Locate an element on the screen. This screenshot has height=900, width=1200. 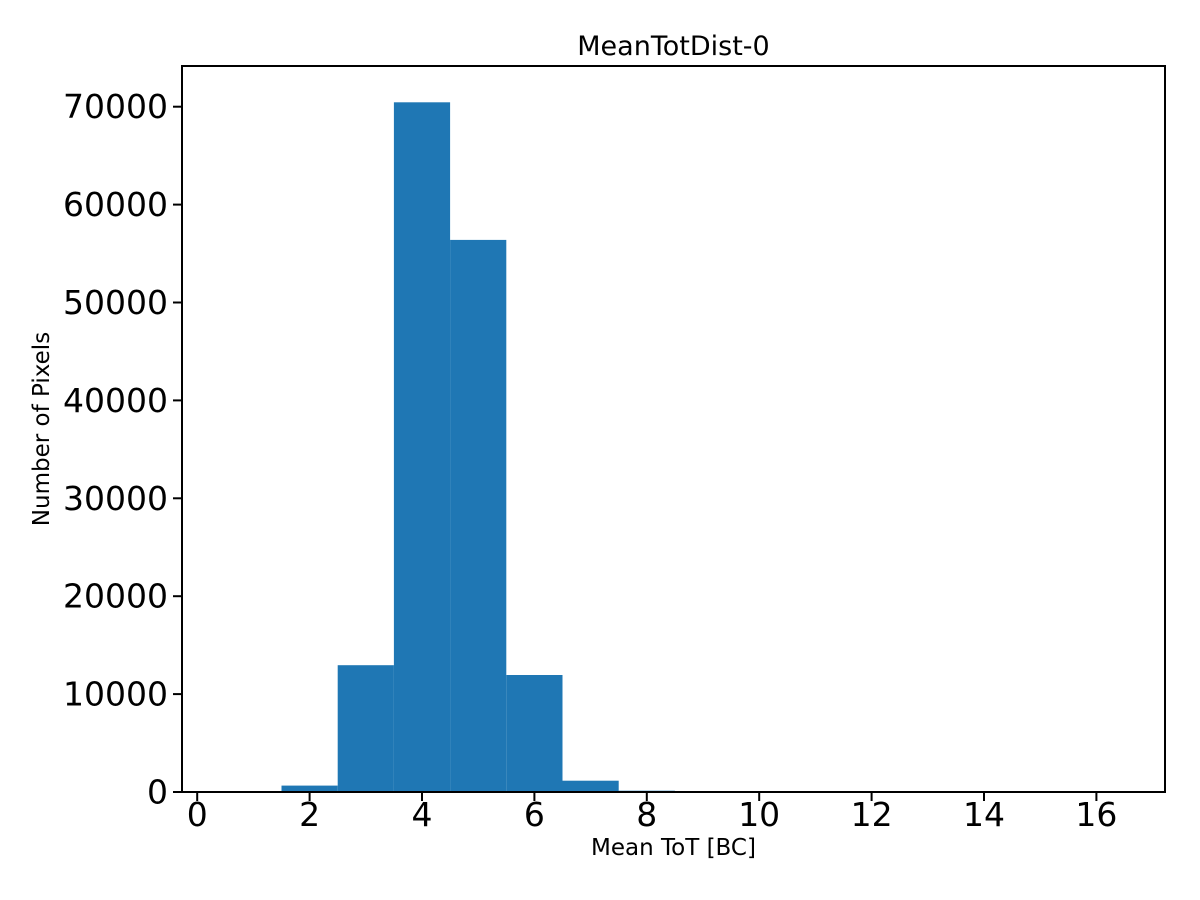
y-tick-label: 0 is located at coordinates (157, 792).